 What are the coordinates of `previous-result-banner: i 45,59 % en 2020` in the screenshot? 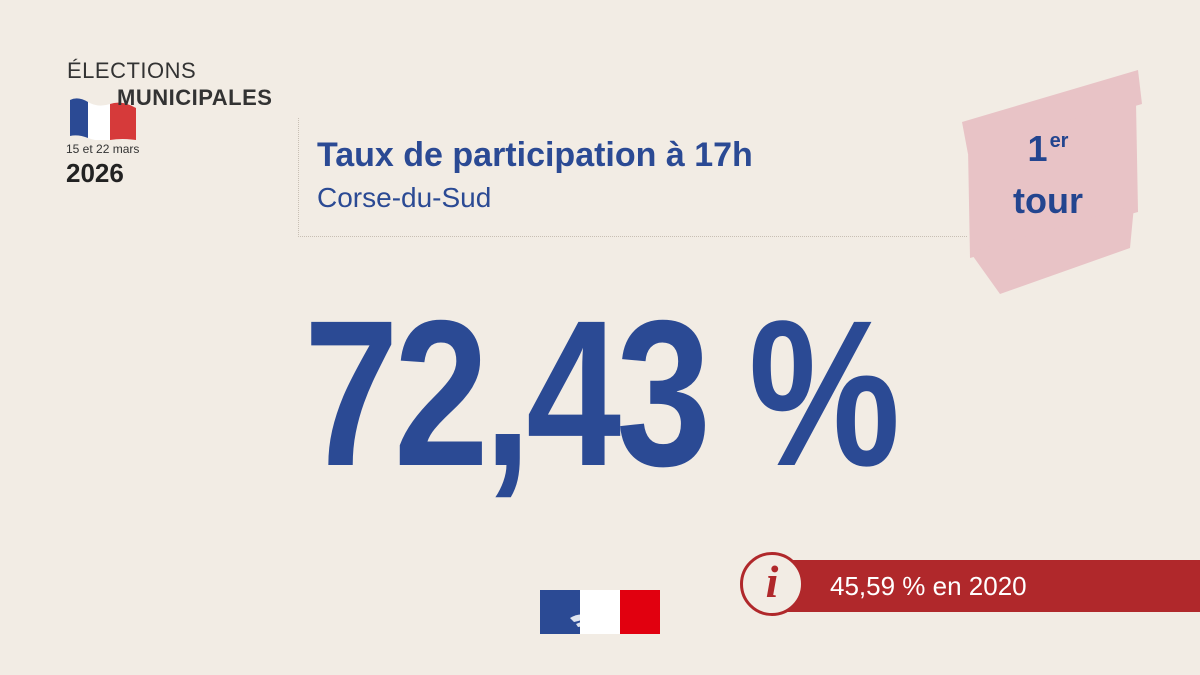 It's located at (970, 584).